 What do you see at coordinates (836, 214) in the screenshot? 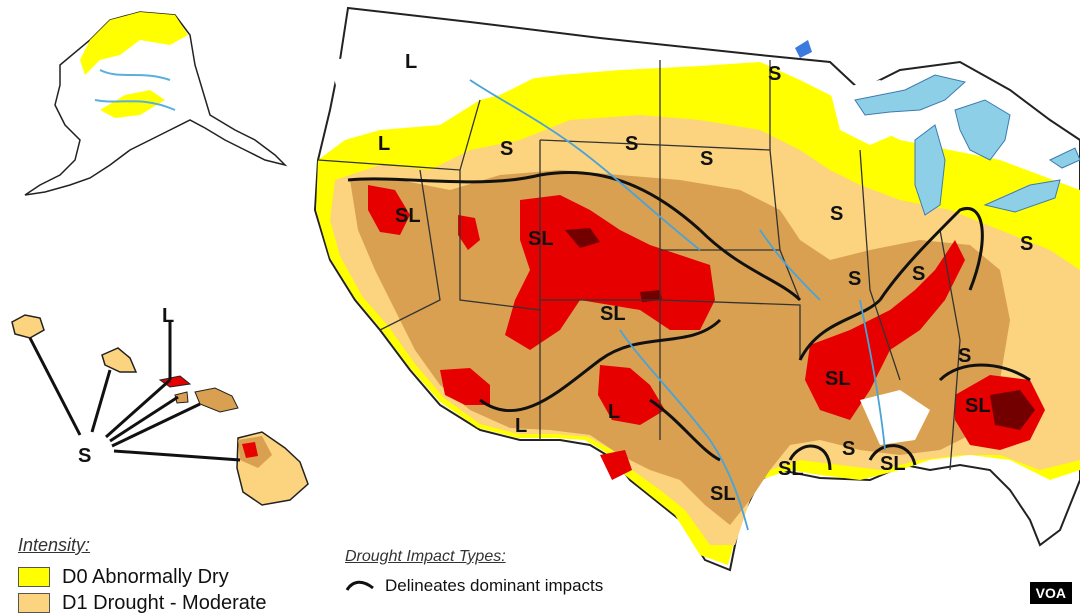
I see `label-s-minnesota: S` at bounding box center [836, 214].